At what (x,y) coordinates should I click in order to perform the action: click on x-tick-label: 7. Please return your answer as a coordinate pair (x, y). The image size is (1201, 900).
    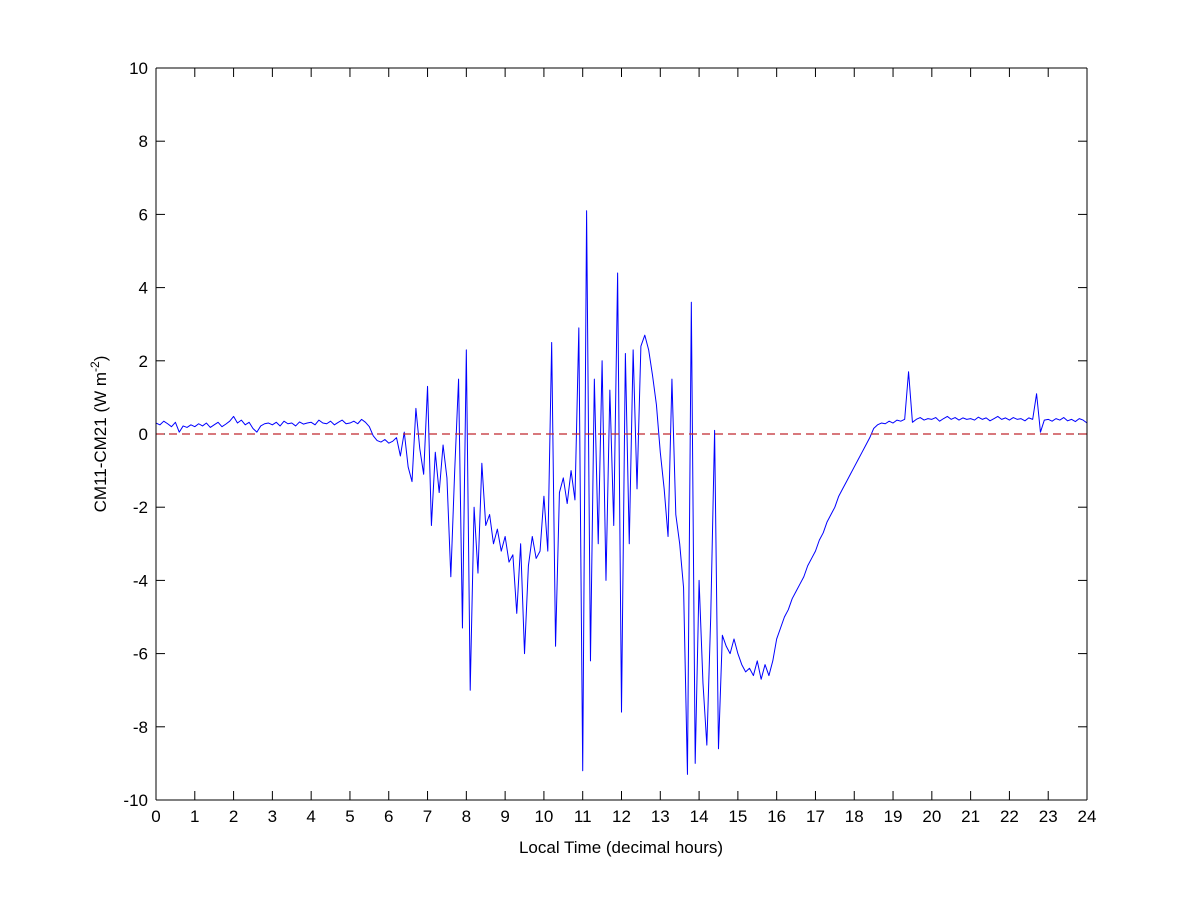
    Looking at the image, I should click on (427, 816).